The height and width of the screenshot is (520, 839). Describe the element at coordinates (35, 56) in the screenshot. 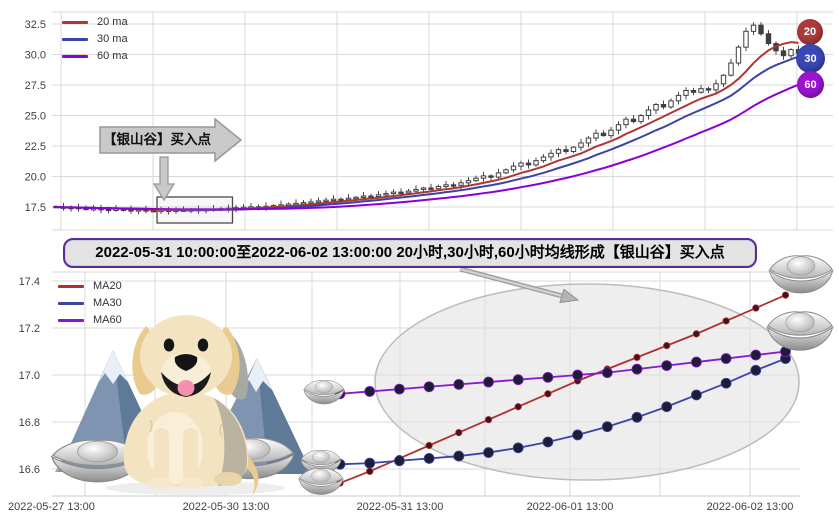

I see `y-tick-label: 30.0` at that location.